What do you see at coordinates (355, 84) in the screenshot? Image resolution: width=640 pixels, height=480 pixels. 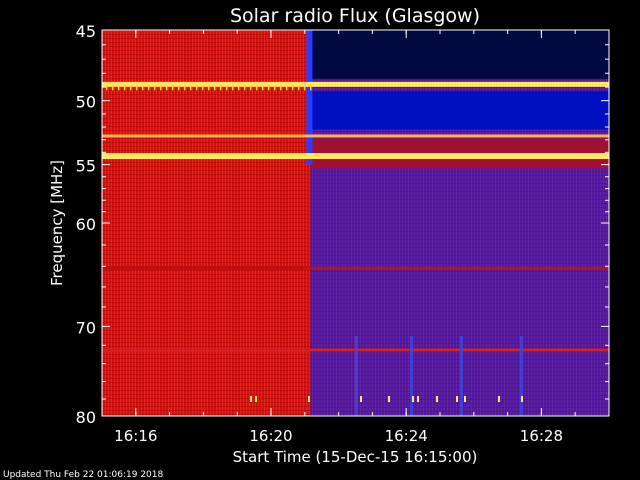 I see `band-48.8mhz` at bounding box center [355, 84].